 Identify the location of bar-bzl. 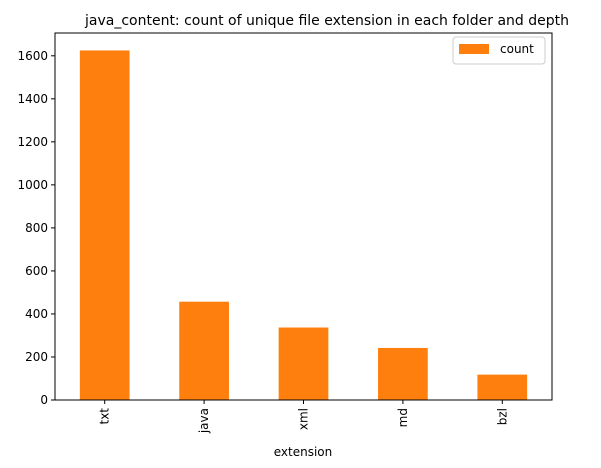
(502, 387).